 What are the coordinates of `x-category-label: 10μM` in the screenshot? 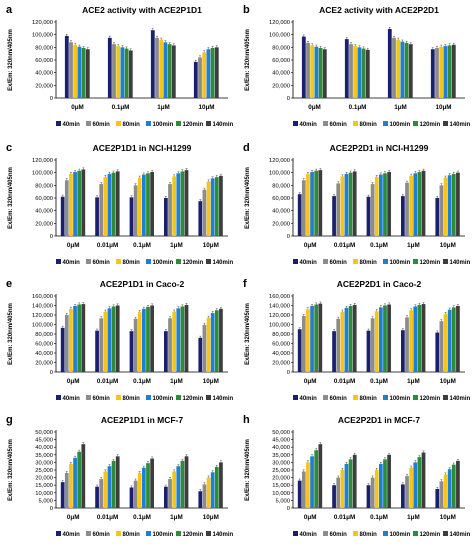 It's located at (211, 517).